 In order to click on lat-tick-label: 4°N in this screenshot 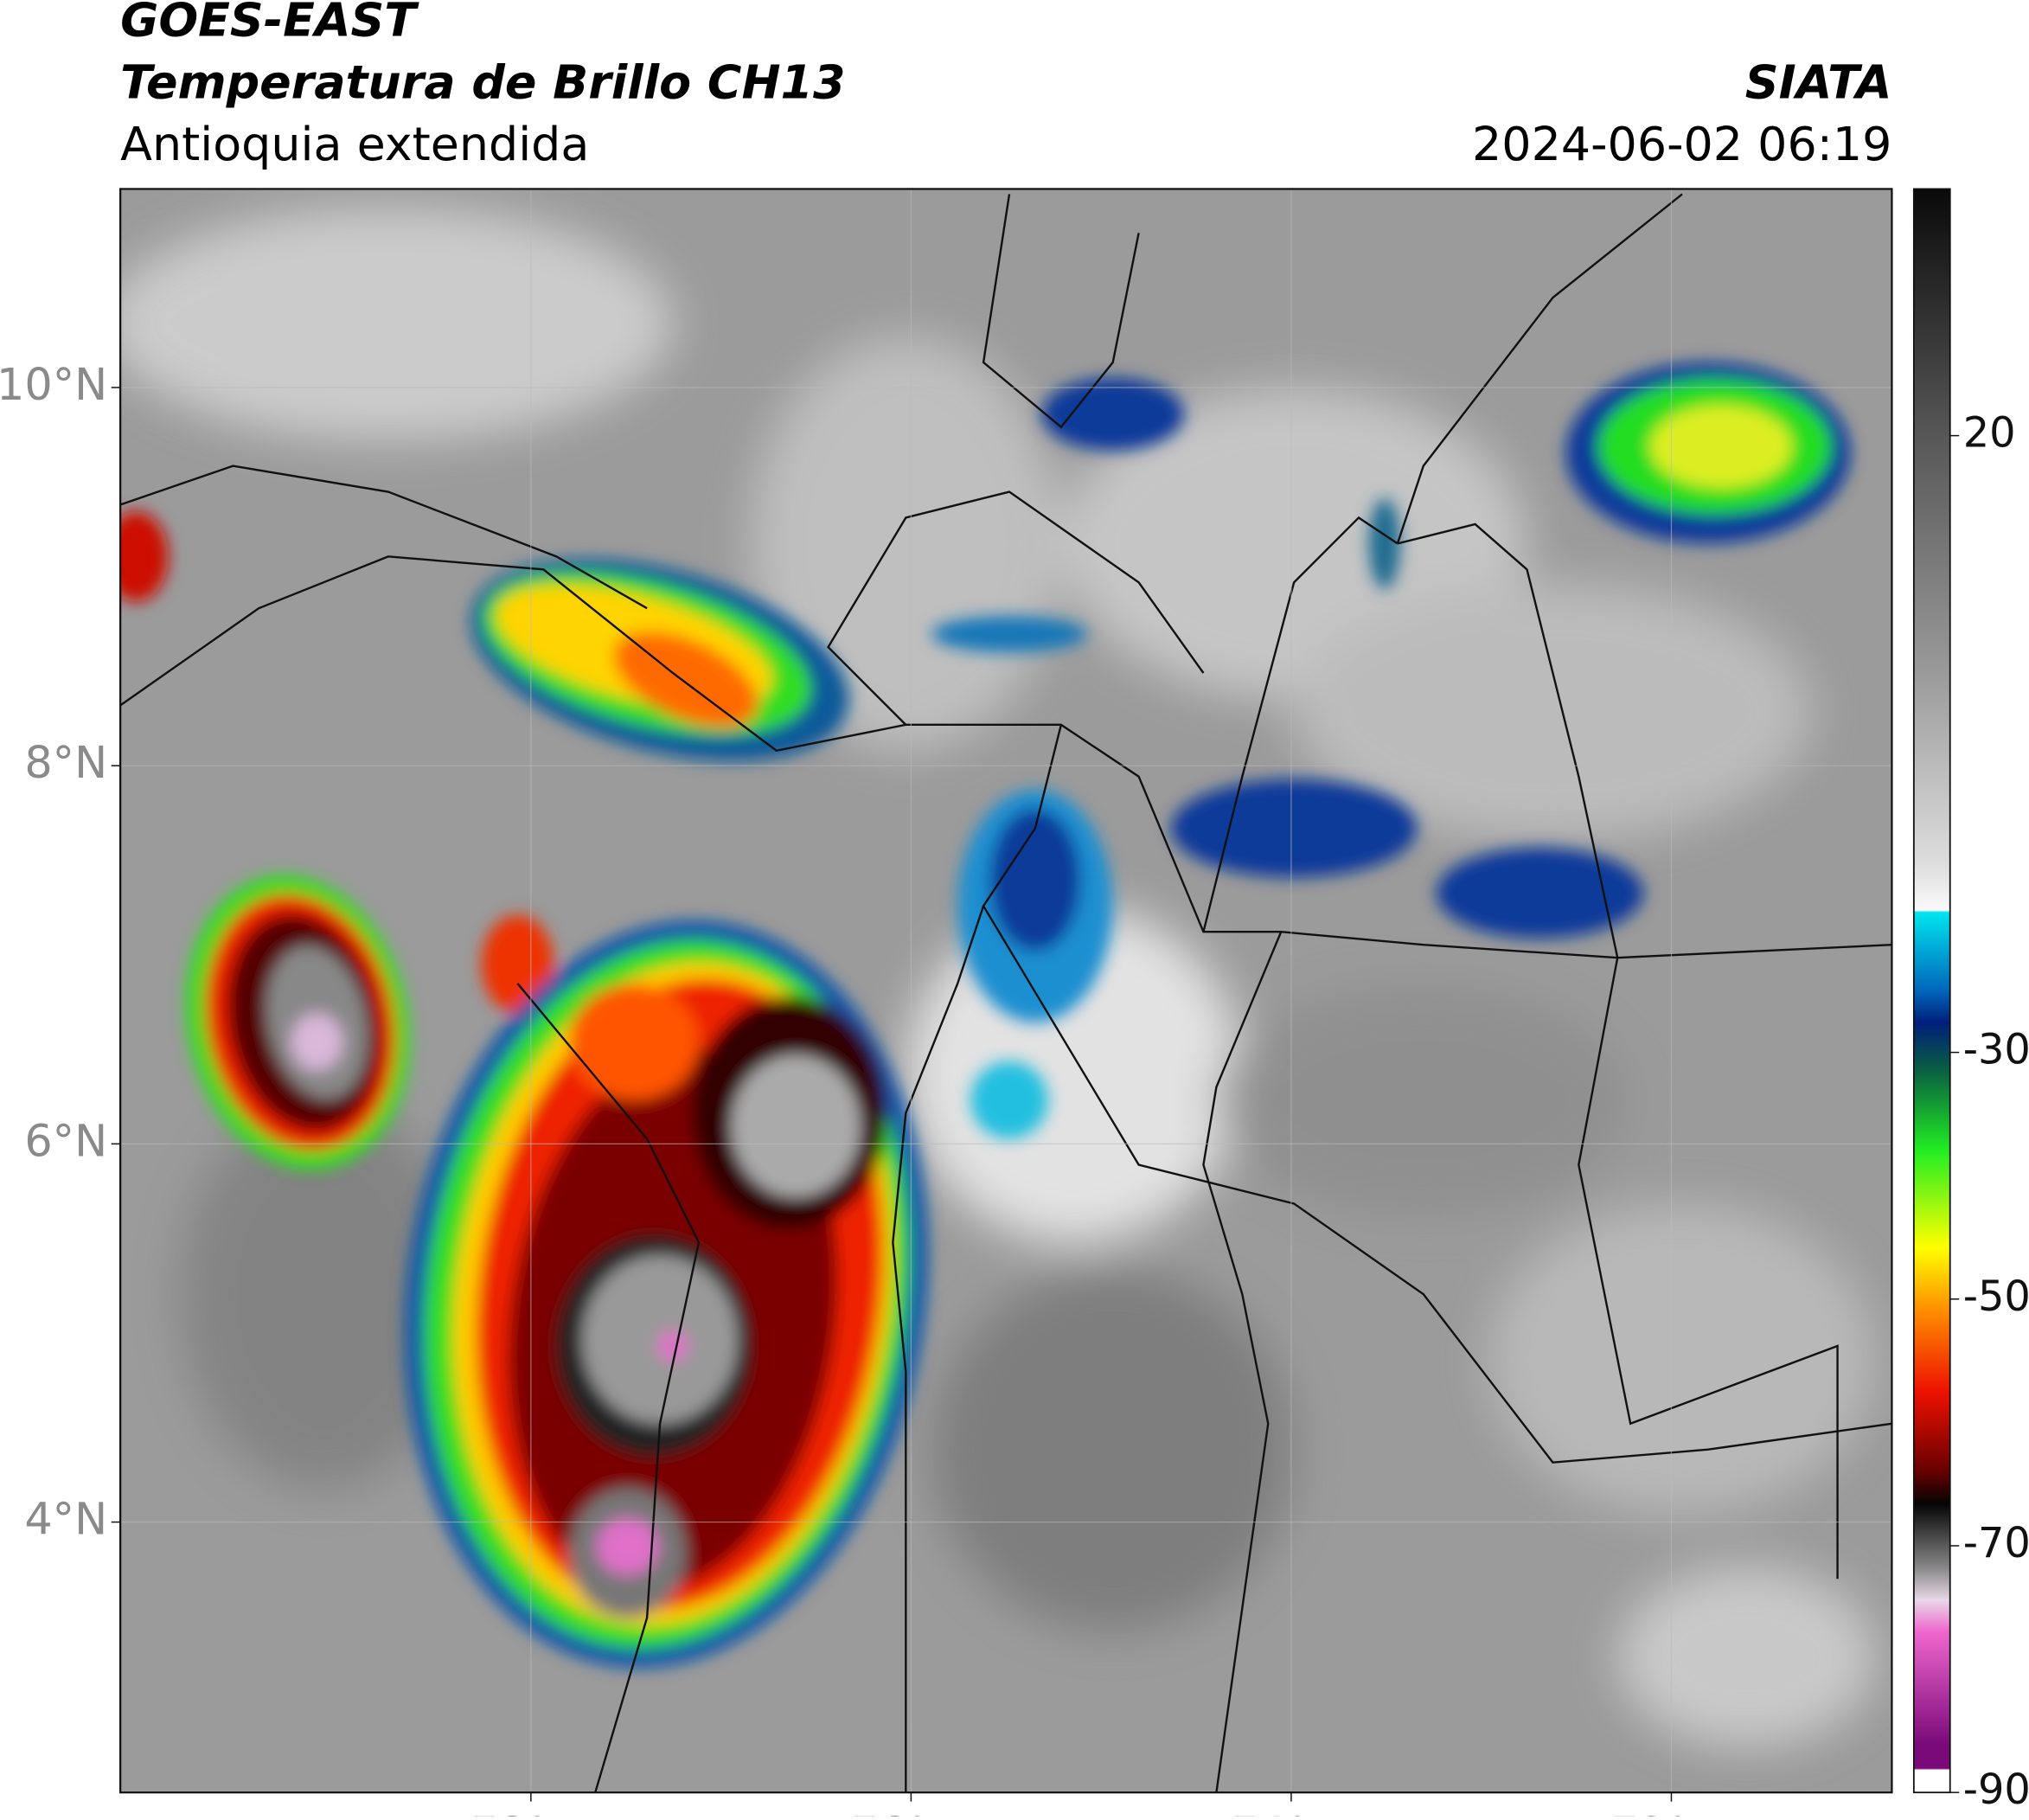, I will do `click(65, 1519)`.